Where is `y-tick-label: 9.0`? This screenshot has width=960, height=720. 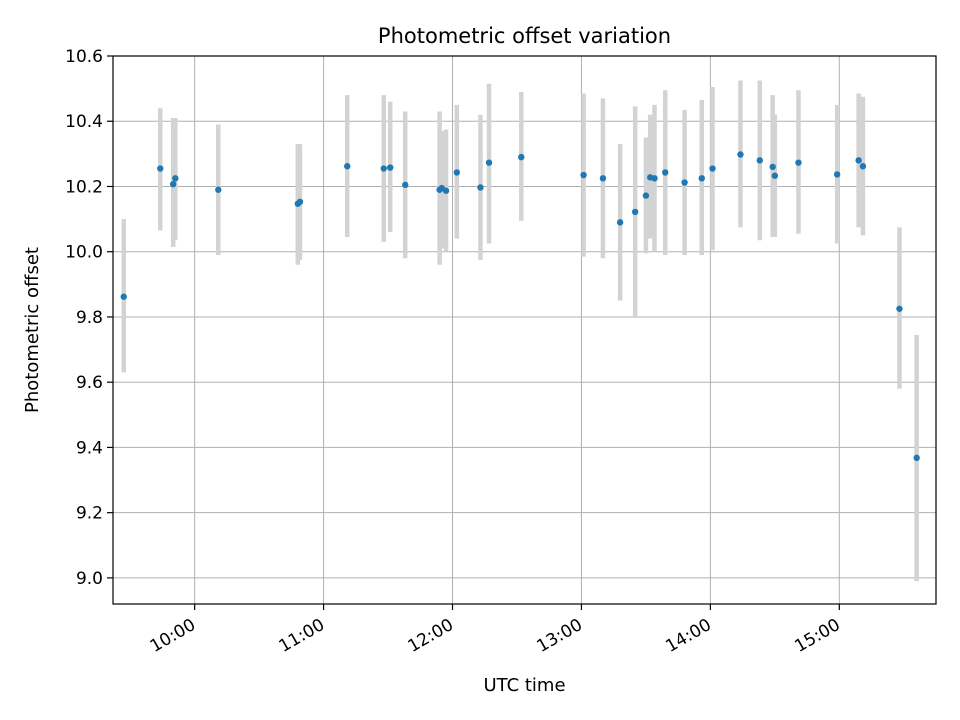
y-tick-label: 9.0 is located at coordinates (89, 579).